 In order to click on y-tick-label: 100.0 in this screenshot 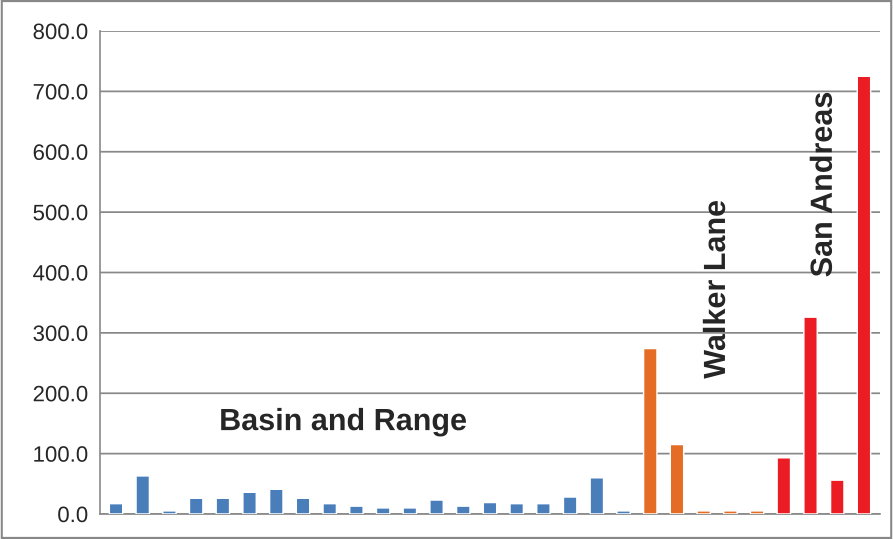, I will do `click(61, 454)`.